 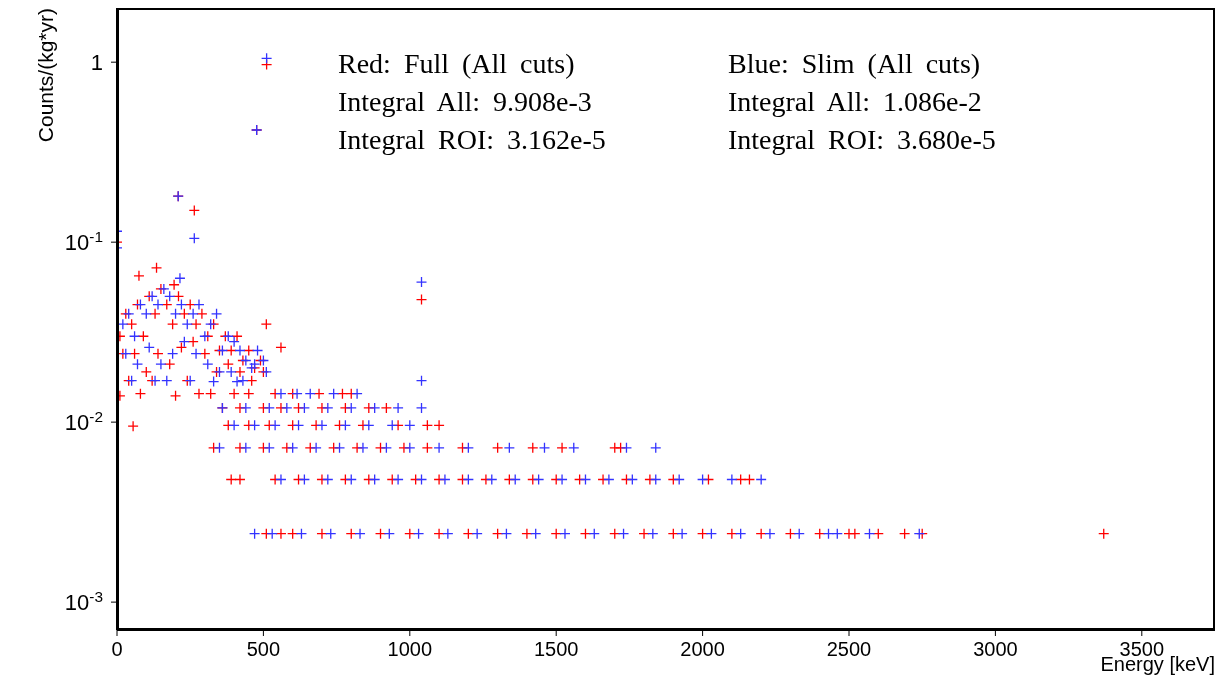 What do you see at coordinates (862, 140) in the screenshot?
I see `annotation: Integral ROI: 3.680e-5` at bounding box center [862, 140].